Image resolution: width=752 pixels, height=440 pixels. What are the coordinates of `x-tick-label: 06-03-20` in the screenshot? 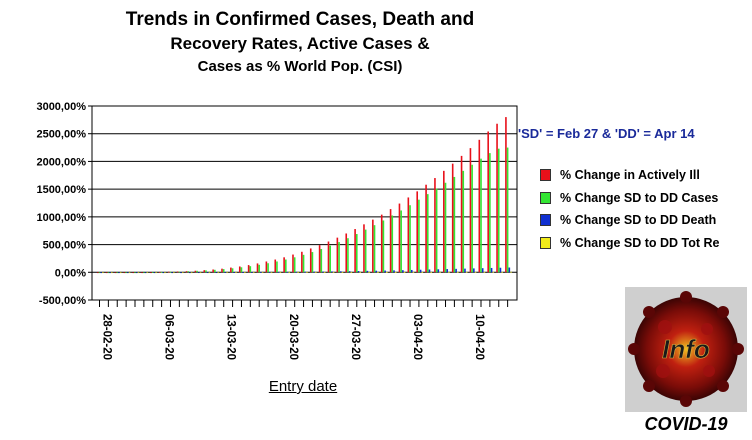 It's located at (169, 337).